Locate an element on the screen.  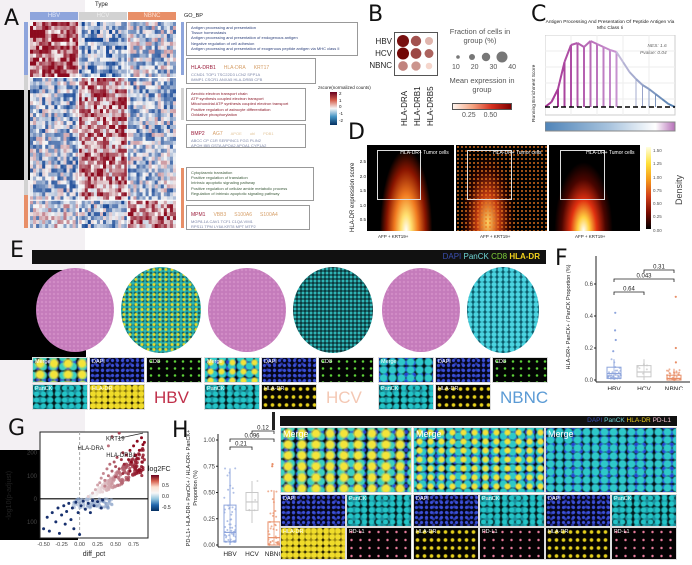
p-value-label: 0.31 is located at coordinates (659, 268).